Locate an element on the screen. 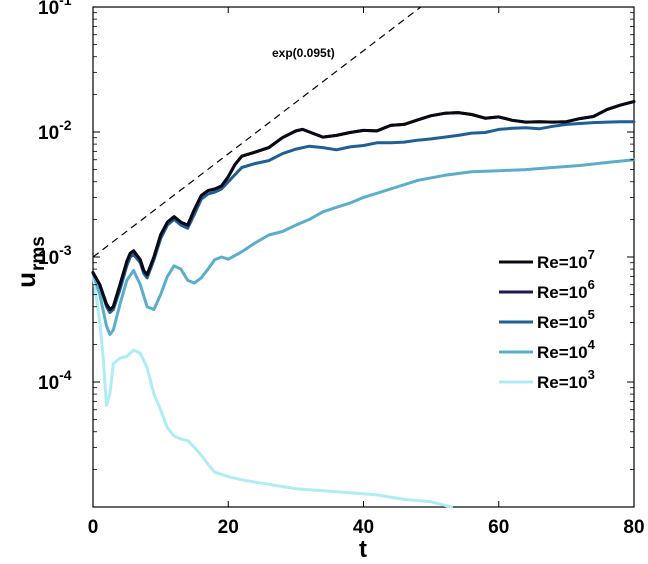  y-tick-label-exp: -2 is located at coordinates (65, 125).